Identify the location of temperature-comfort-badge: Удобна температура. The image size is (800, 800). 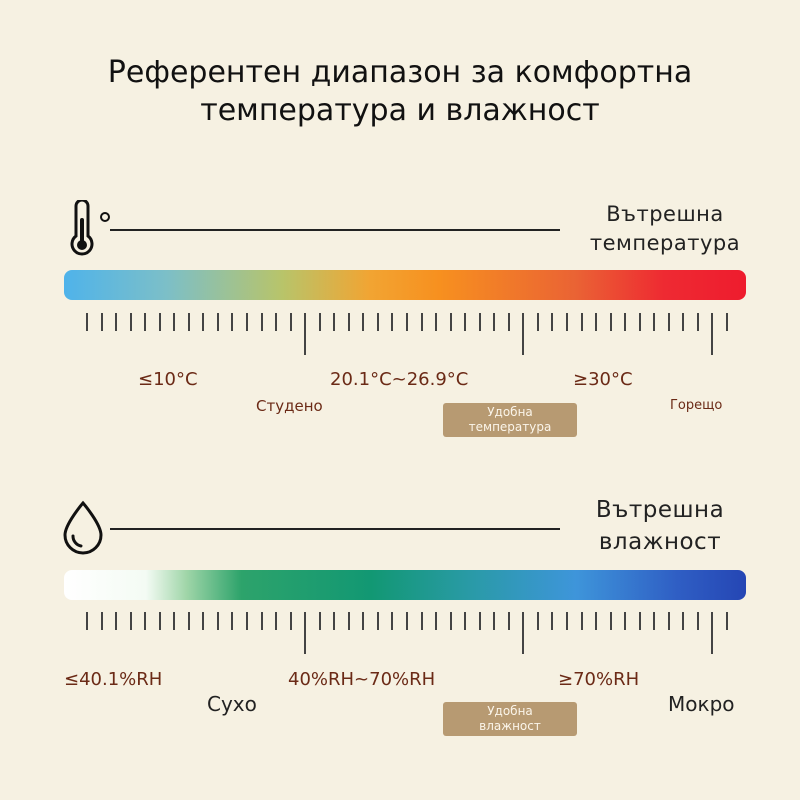
(510, 420).